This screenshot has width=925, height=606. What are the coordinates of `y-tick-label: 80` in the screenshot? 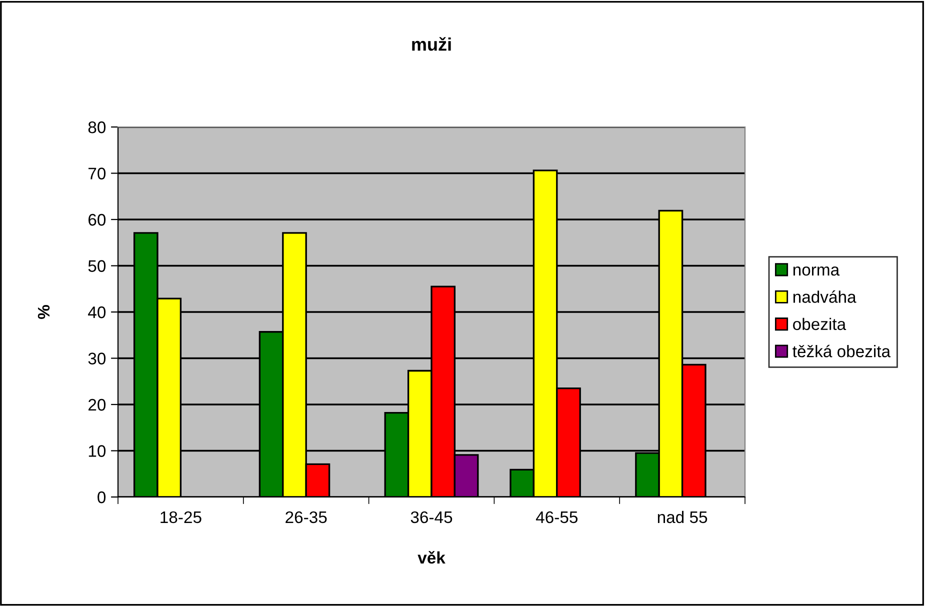 It's located at (97, 127).